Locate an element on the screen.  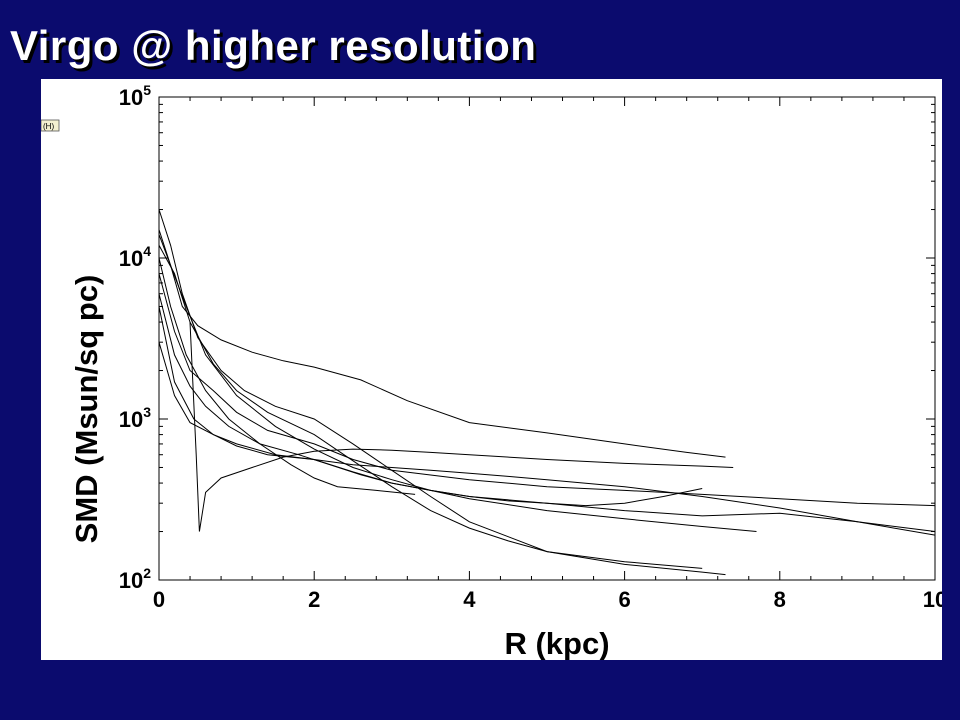
y-tick-label: 10³ is located at coordinates (135, 418).